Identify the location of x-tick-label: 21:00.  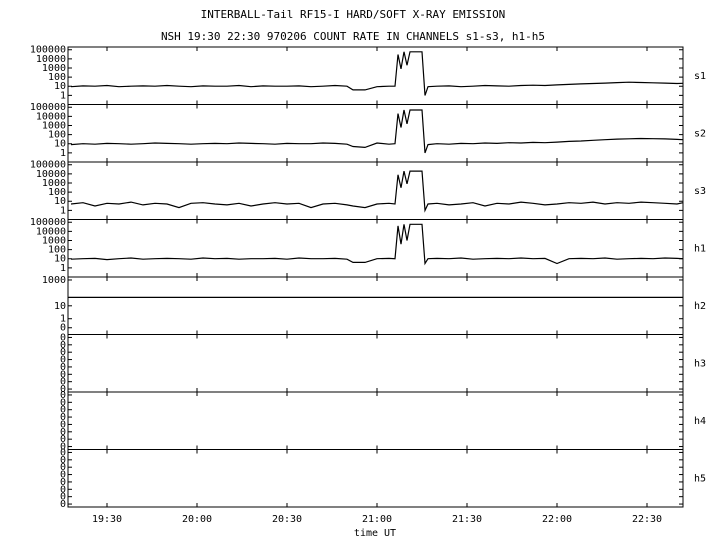
(377, 519).